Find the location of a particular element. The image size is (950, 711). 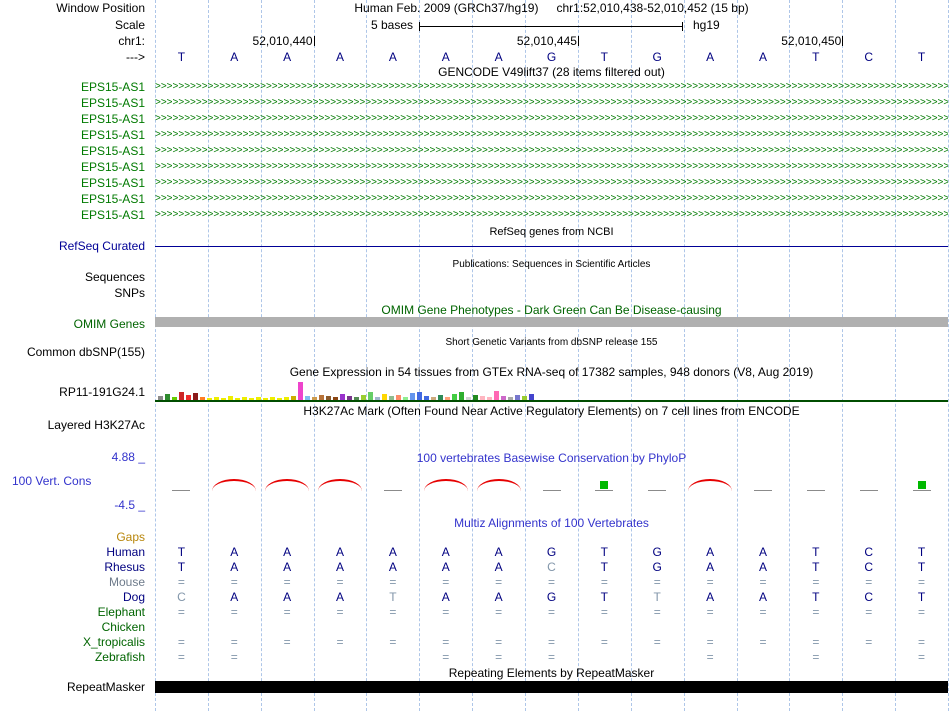

repeatmasker-bar is located at coordinates (551, 687).